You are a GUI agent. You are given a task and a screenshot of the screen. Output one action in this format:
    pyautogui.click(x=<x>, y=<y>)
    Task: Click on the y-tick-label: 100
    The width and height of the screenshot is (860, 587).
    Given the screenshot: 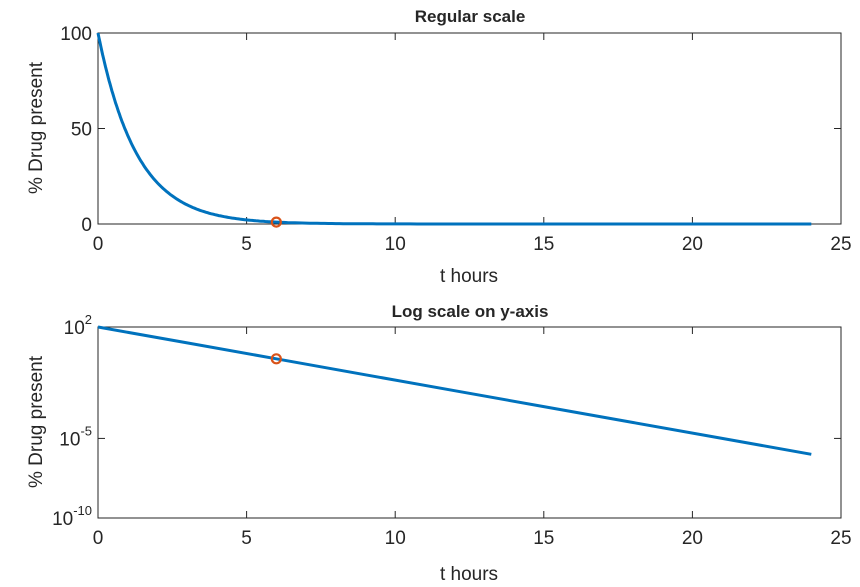 What is the action you would take?
    pyautogui.click(x=76, y=34)
    